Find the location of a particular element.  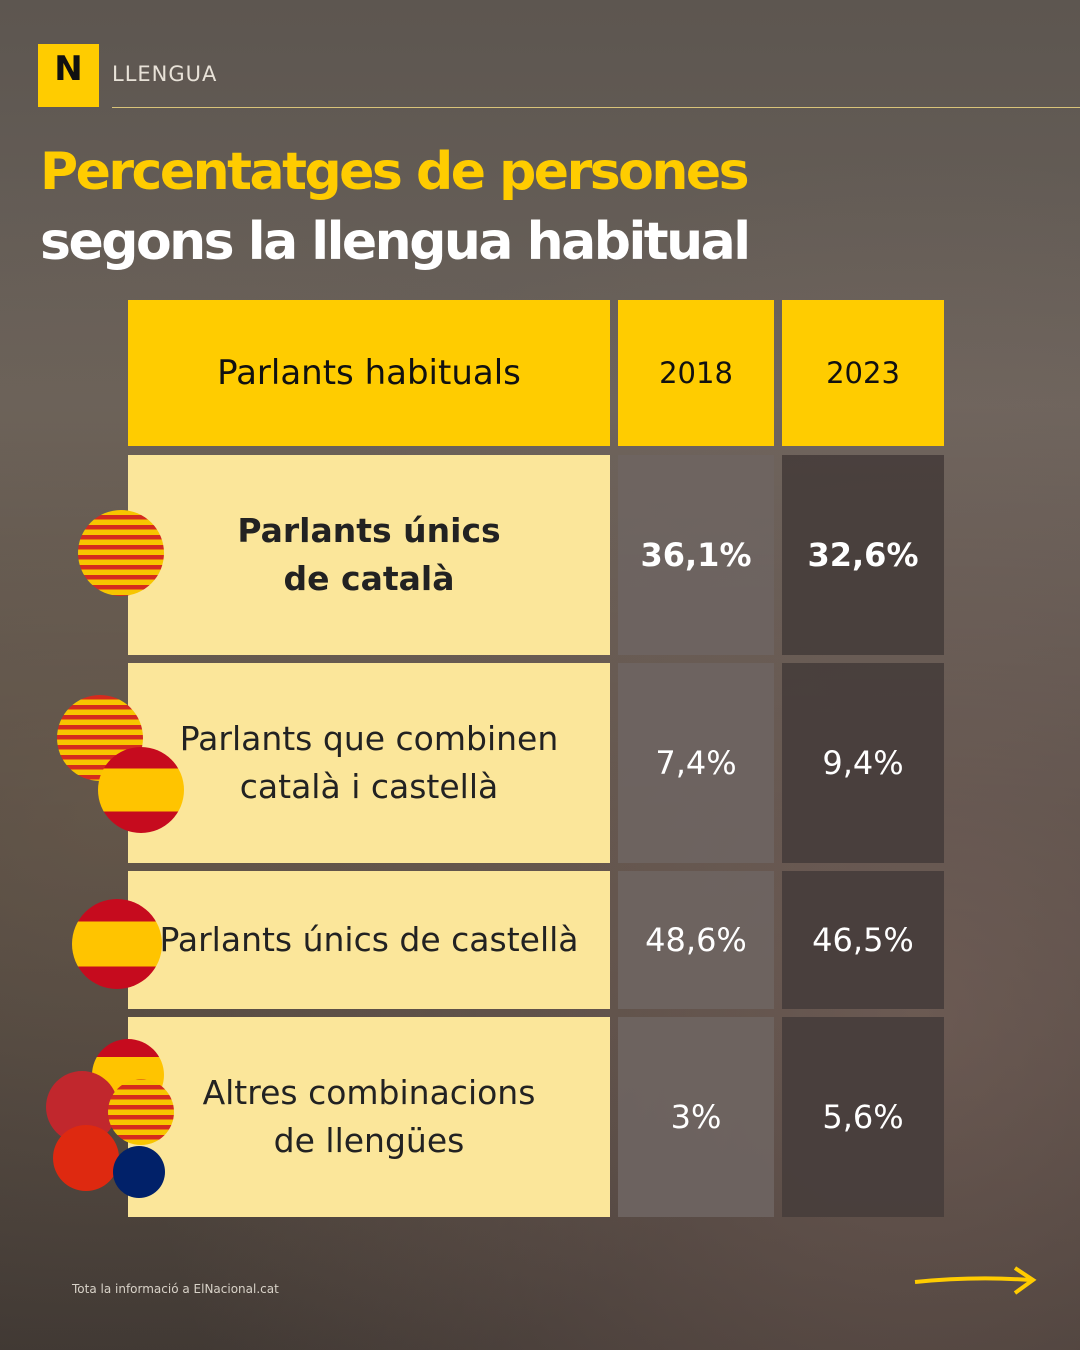

title-line: Percentatges de persones is located at coordinates (395, 172).